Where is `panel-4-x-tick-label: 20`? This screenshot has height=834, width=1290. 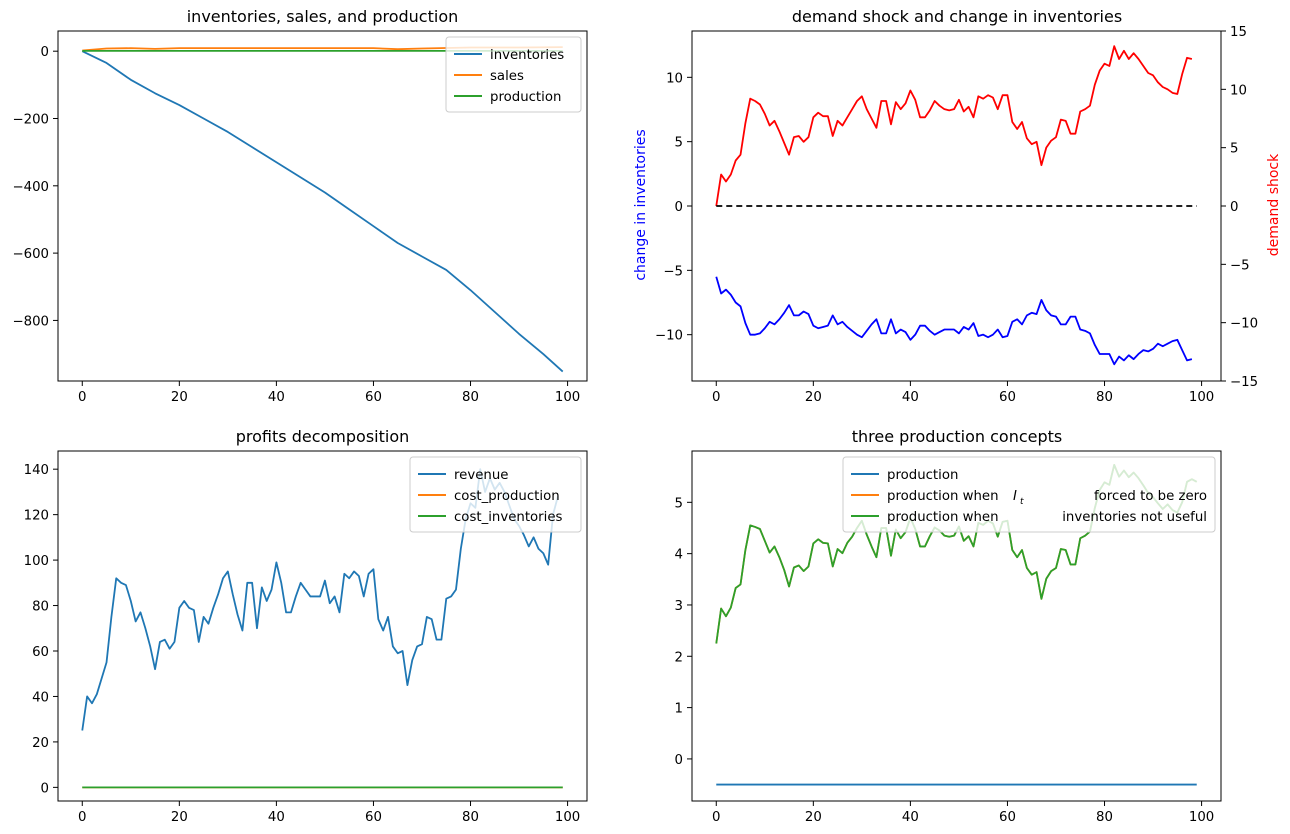 panel-4-x-tick-label: 20 is located at coordinates (813, 817).